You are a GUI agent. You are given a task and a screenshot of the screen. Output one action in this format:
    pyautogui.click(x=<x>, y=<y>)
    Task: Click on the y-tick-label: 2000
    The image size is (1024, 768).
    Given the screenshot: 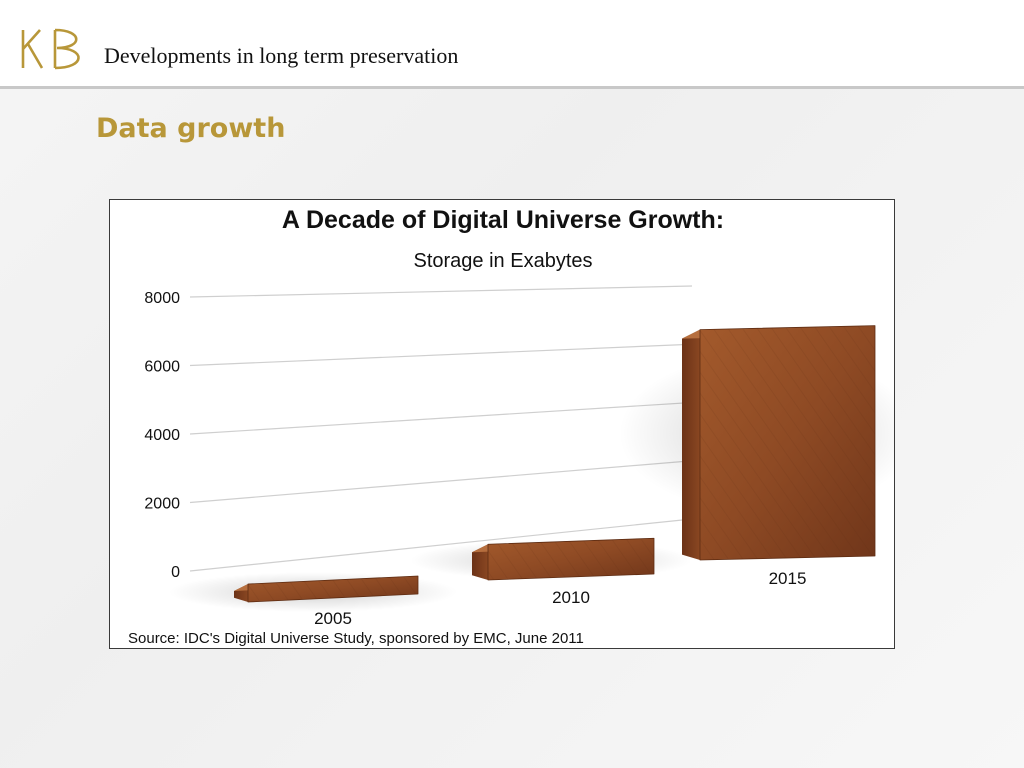 What is the action you would take?
    pyautogui.click(x=162, y=504)
    